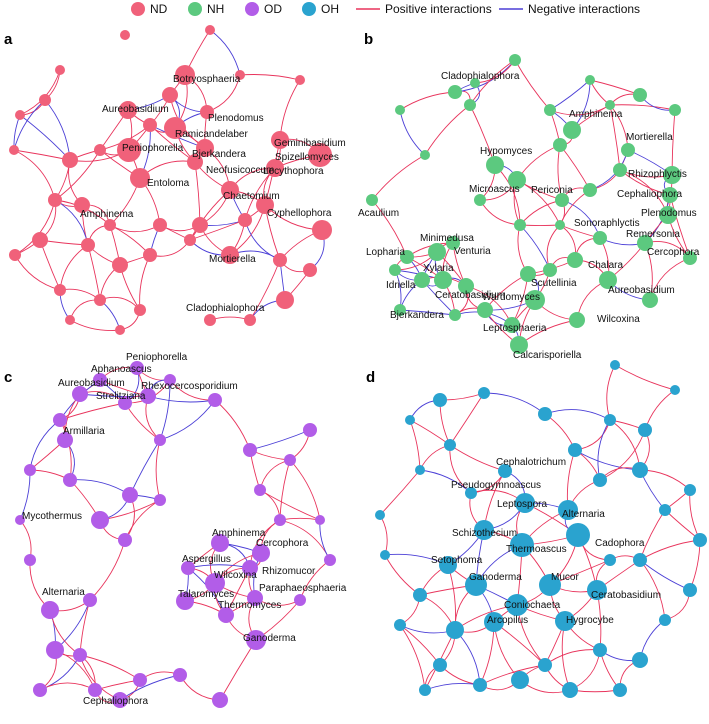 Image resolution: width=709 pixels, height=724 pixels. I want to click on node-label: Thermomyces, so click(249, 605).